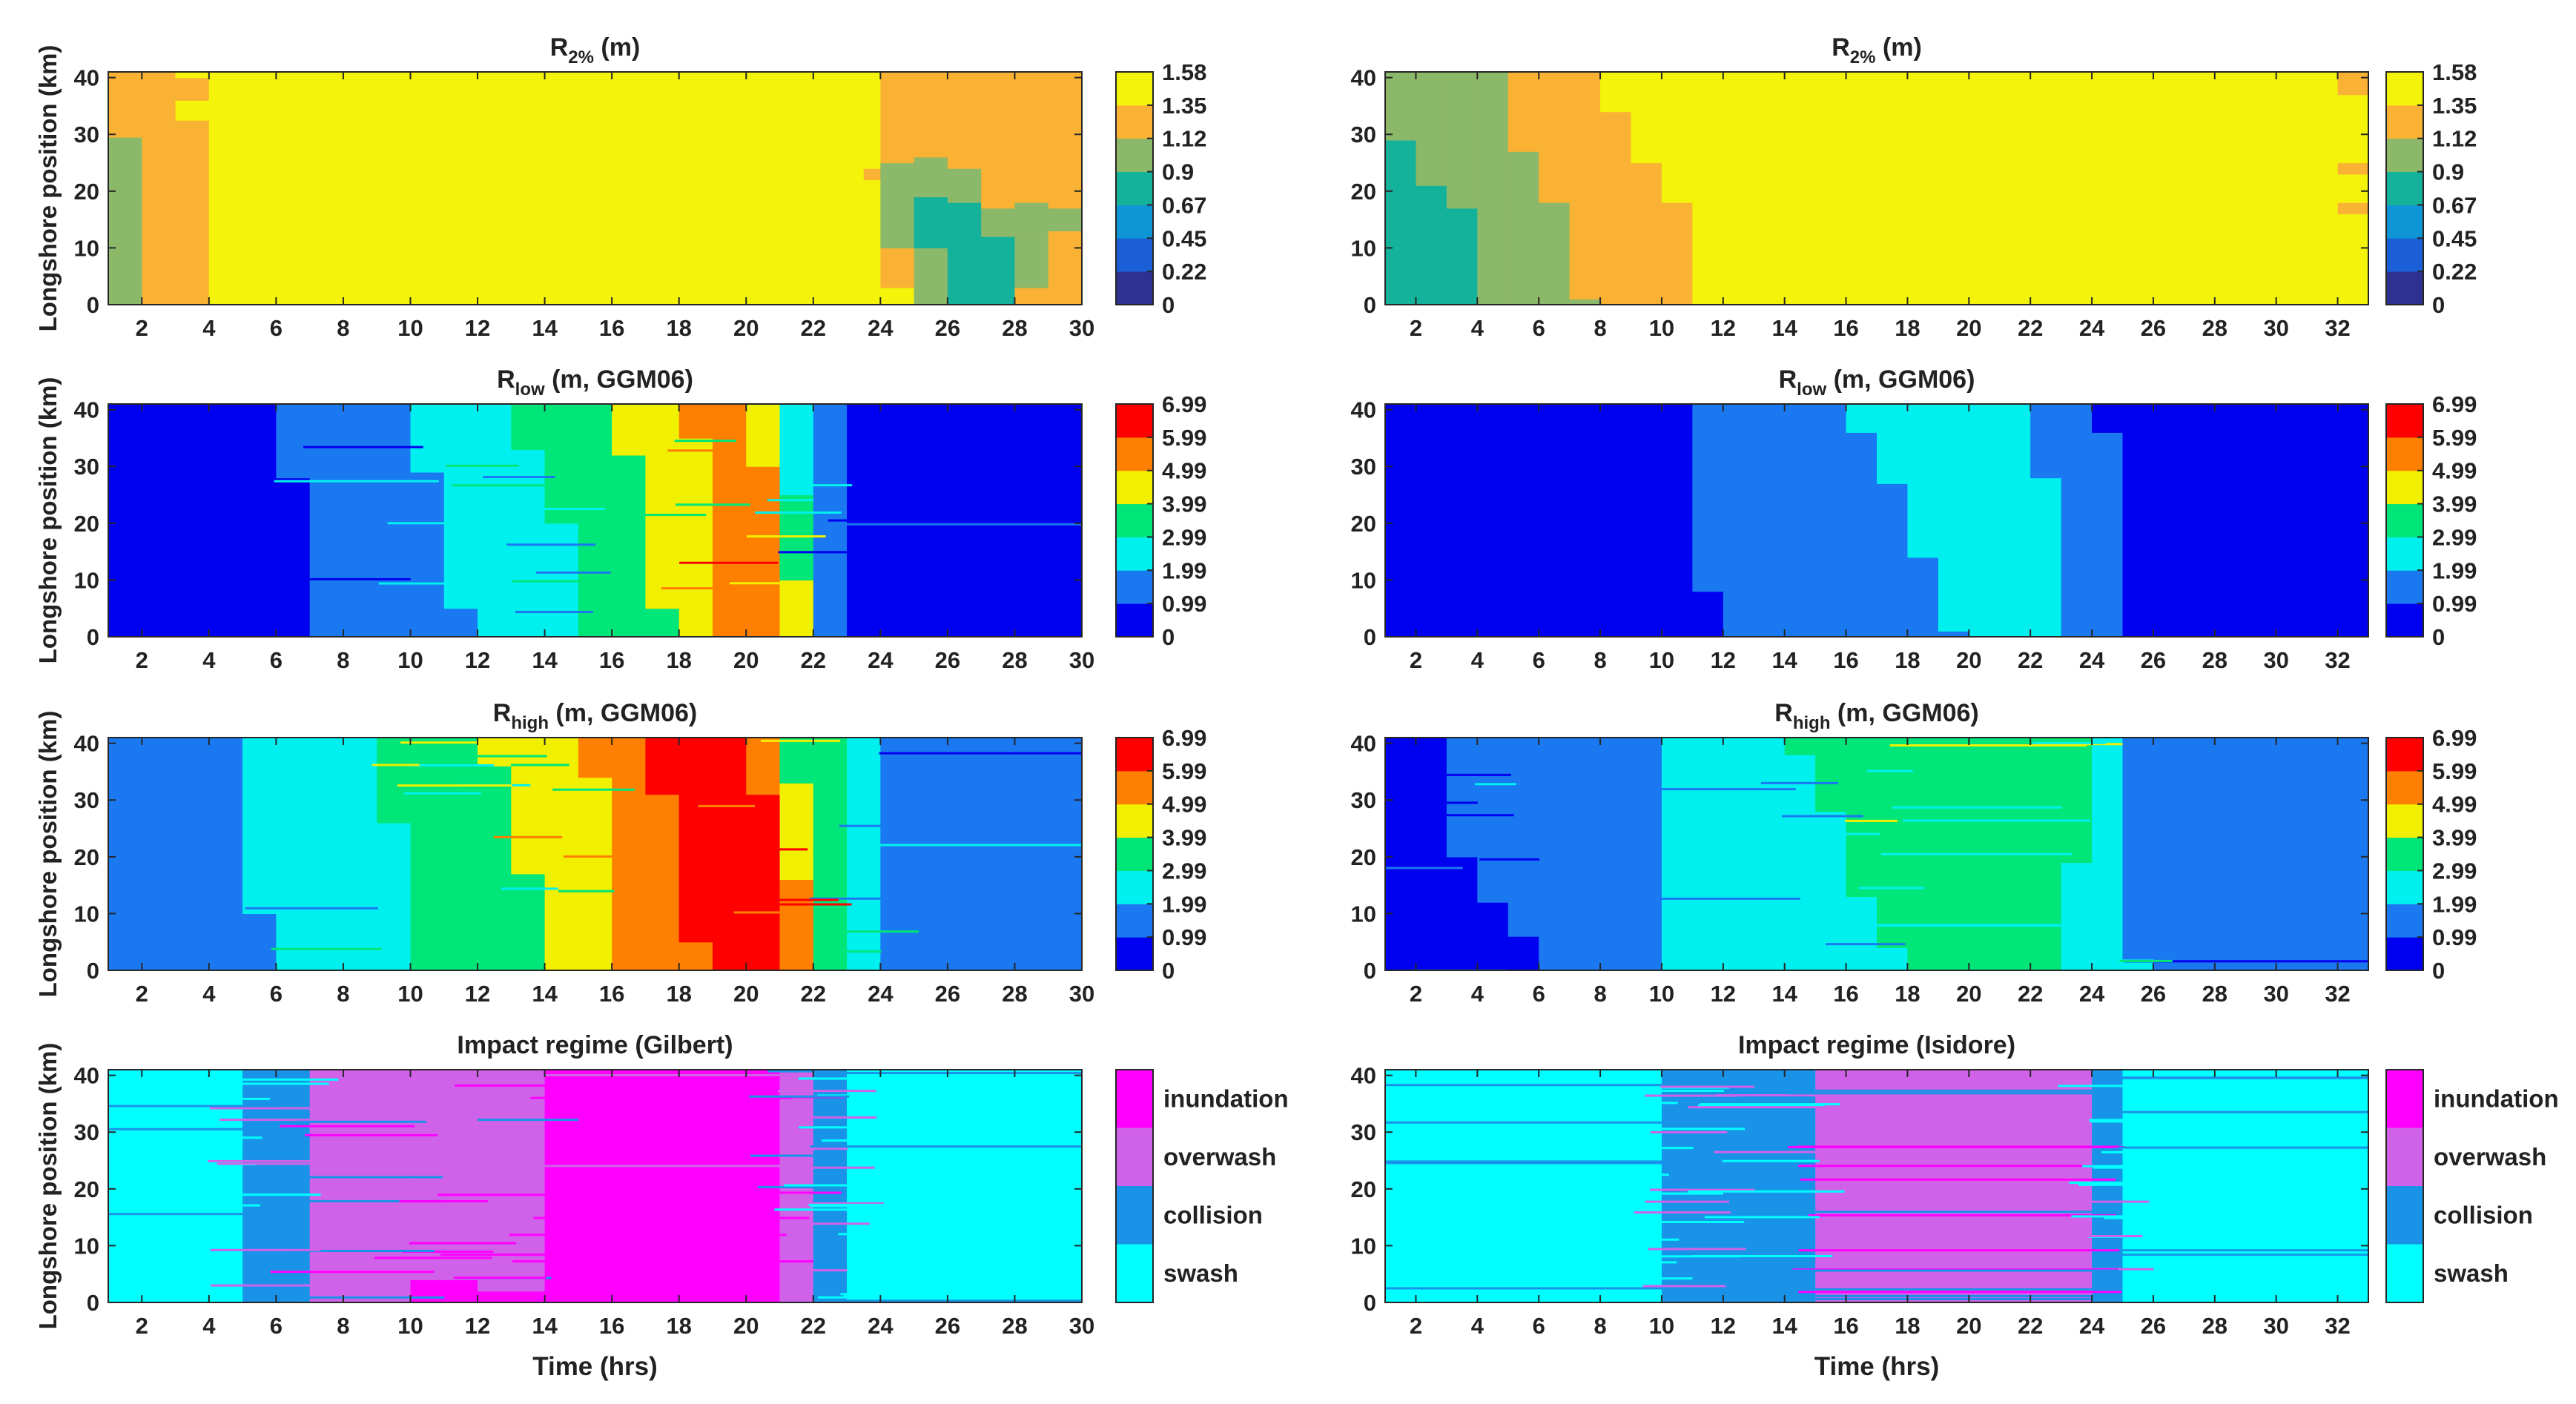 Image resolution: width=2576 pixels, height=1404 pixels. I want to click on y-tick-label: 40, so click(86, 78).